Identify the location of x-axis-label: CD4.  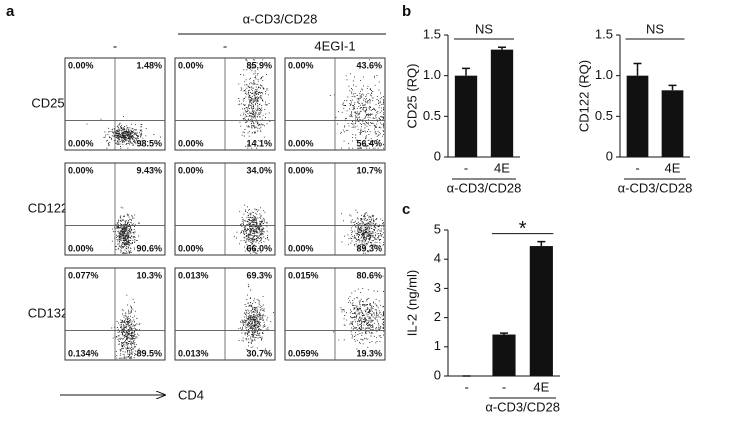
(191, 394).